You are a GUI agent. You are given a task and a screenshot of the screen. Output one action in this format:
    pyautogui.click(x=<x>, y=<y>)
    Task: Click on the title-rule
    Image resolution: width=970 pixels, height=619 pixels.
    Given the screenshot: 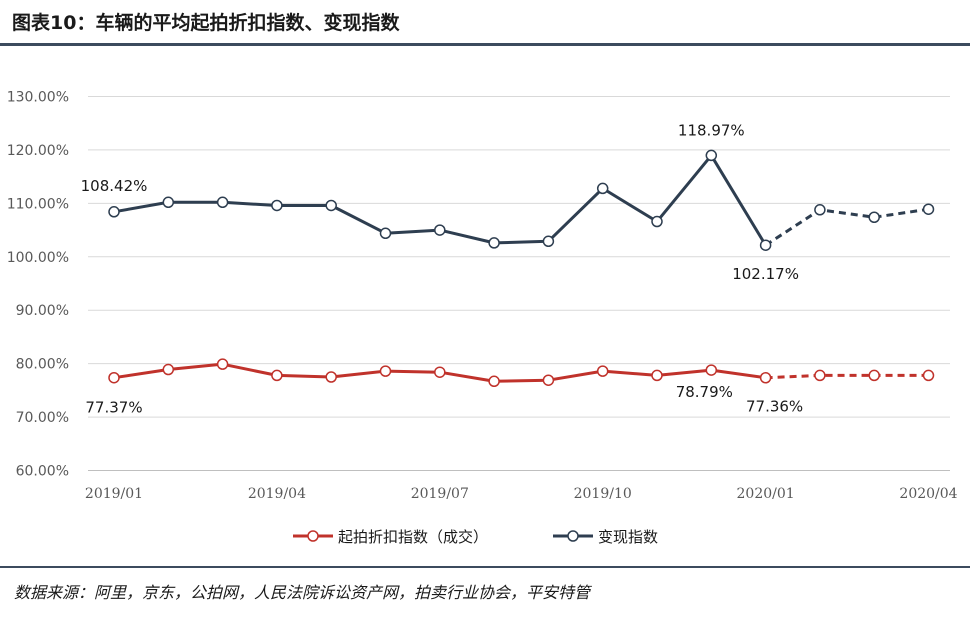 What is the action you would take?
    pyautogui.click(x=485, y=44)
    